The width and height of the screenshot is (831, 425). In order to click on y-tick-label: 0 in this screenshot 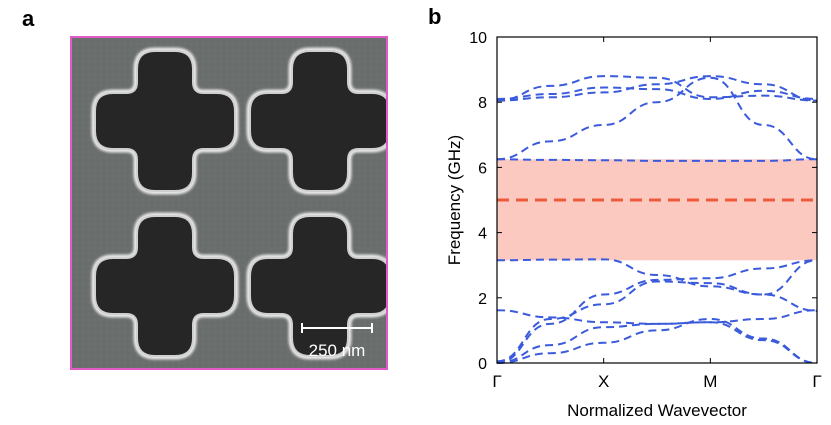, I will do `click(482, 364)`.